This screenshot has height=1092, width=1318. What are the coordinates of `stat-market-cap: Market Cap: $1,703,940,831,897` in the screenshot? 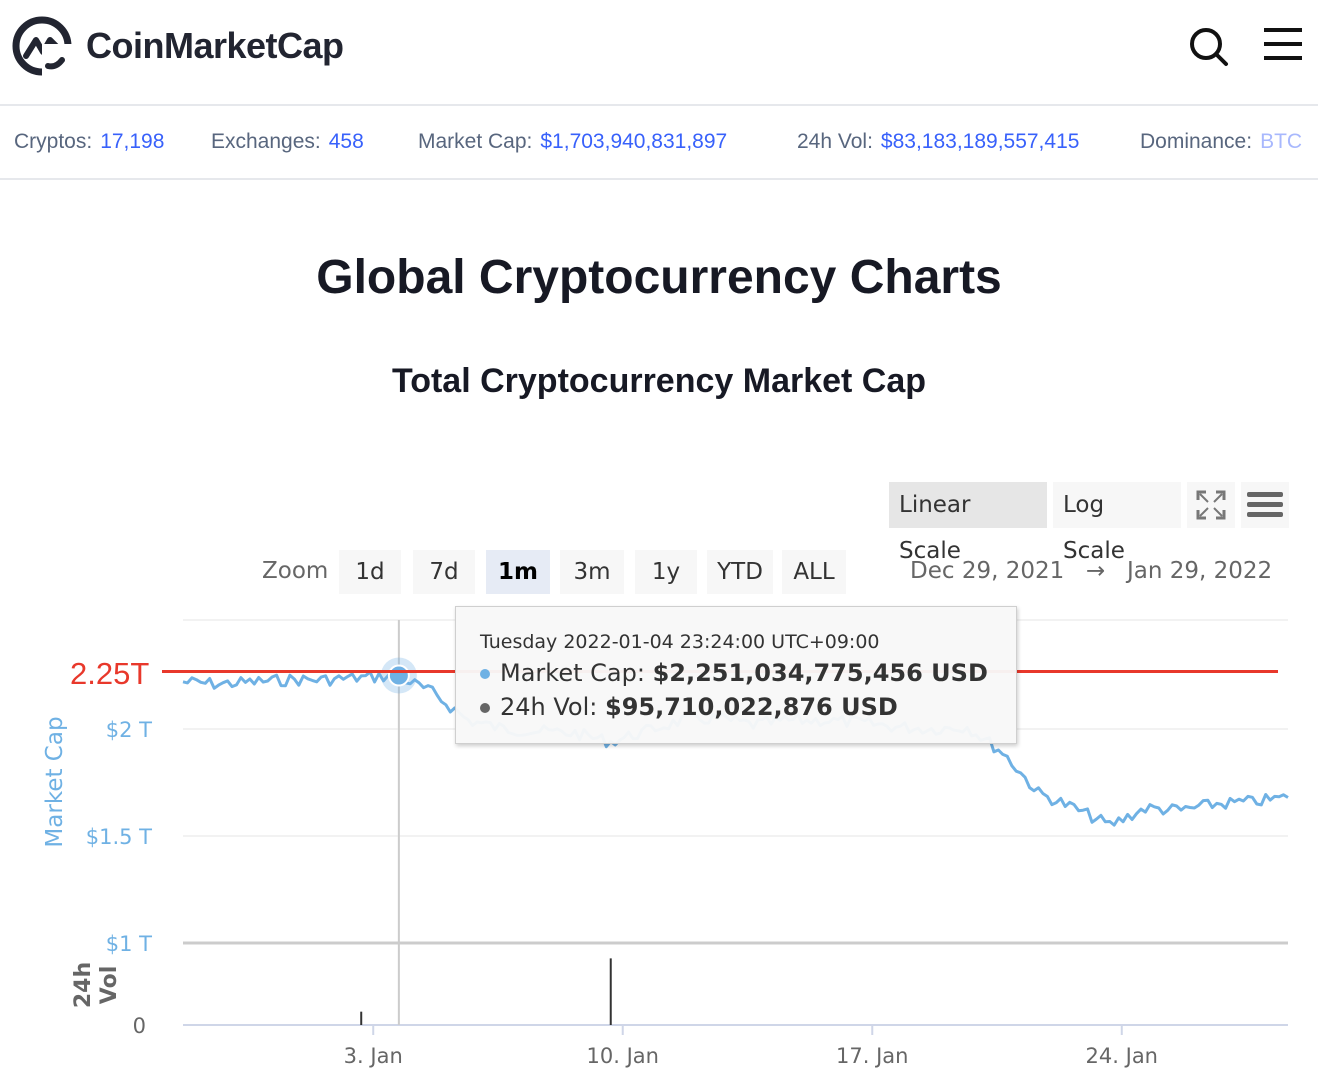 It's located at (572, 142).